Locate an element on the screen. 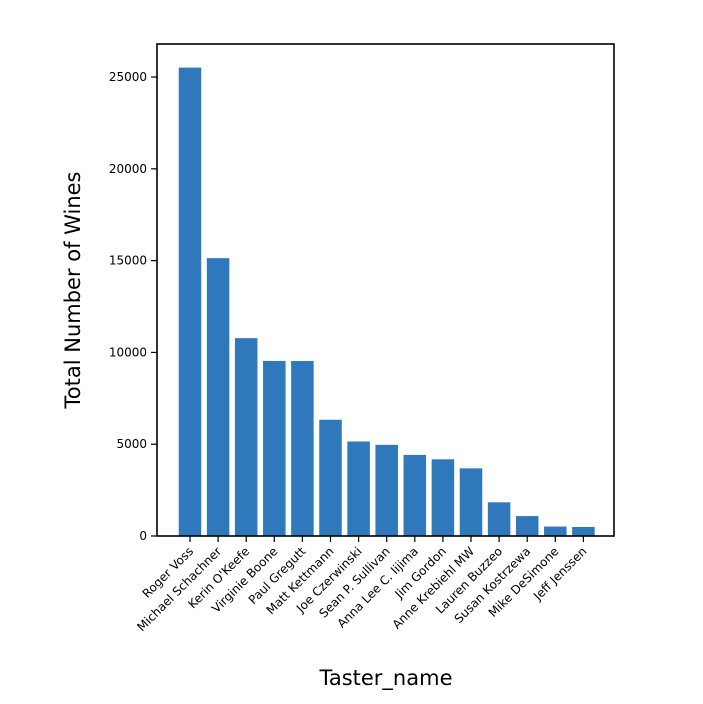 The width and height of the screenshot is (703, 704). y-tick-label: 10000 is located at coordinates (128, 352).